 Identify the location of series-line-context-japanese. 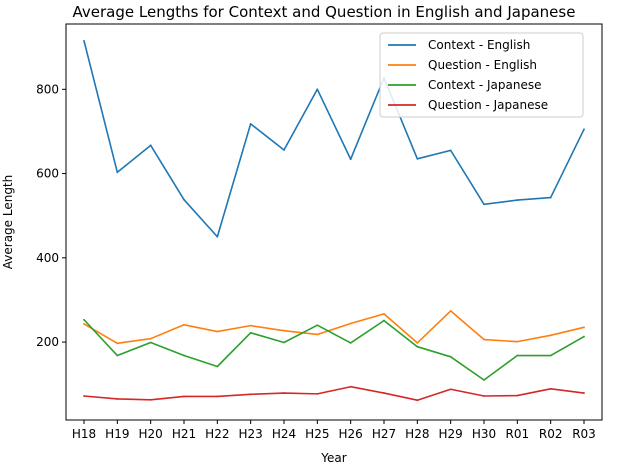
(334, 350).